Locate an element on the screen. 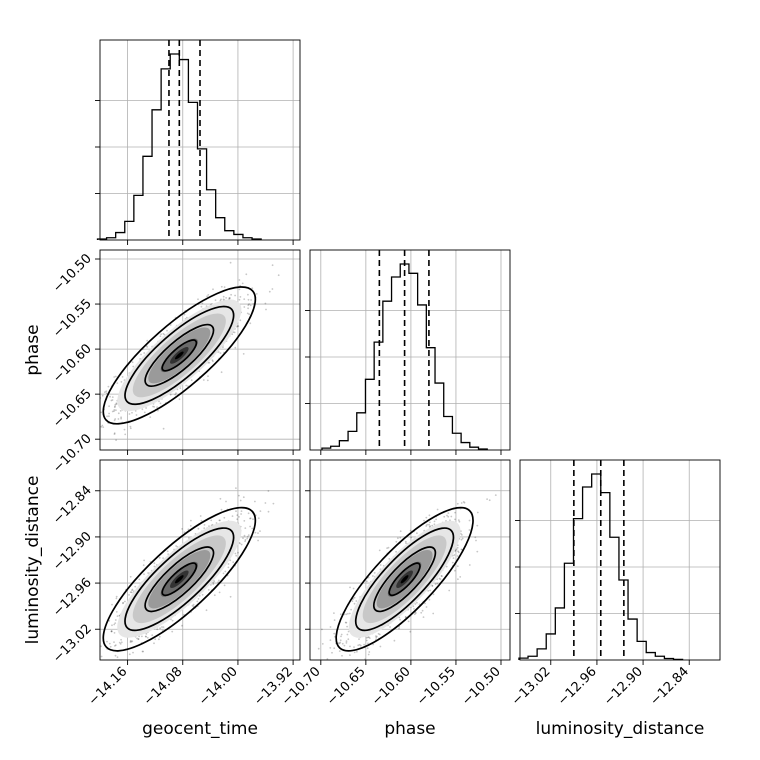 This screenshot has width=760, height=760. y-axis-label: phase is located at coordinates (33, 349).